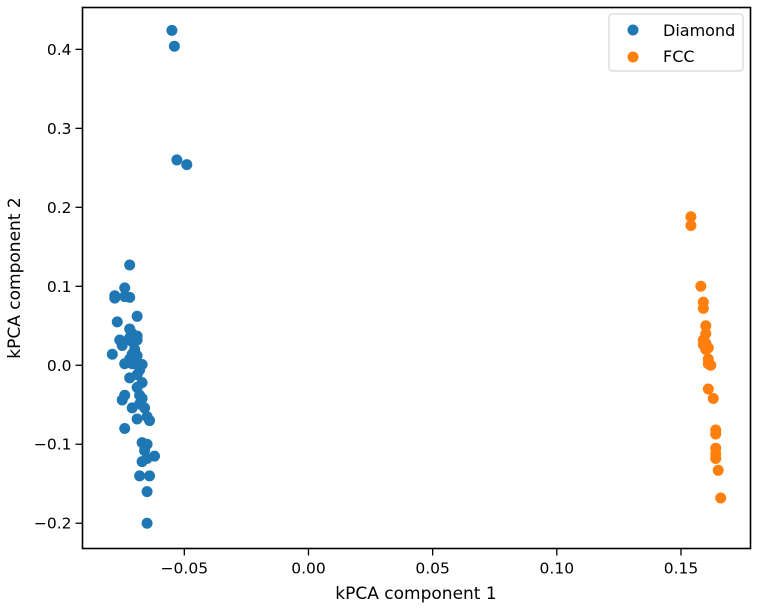  Describe the element at coordinates (681, 569) in the screenshot. I see `x-tick-label: 0.15` at that location.